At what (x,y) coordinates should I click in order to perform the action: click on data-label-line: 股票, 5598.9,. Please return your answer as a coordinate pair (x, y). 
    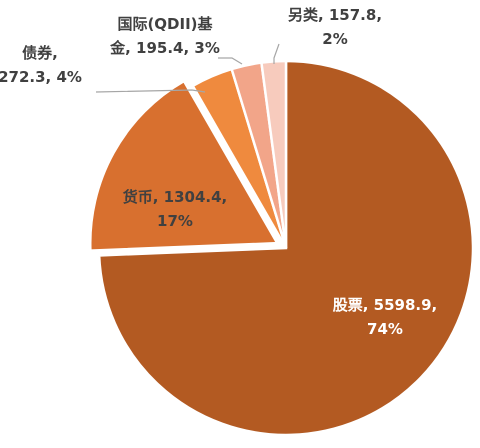
    Looking at the image, I should click on (385, 305).